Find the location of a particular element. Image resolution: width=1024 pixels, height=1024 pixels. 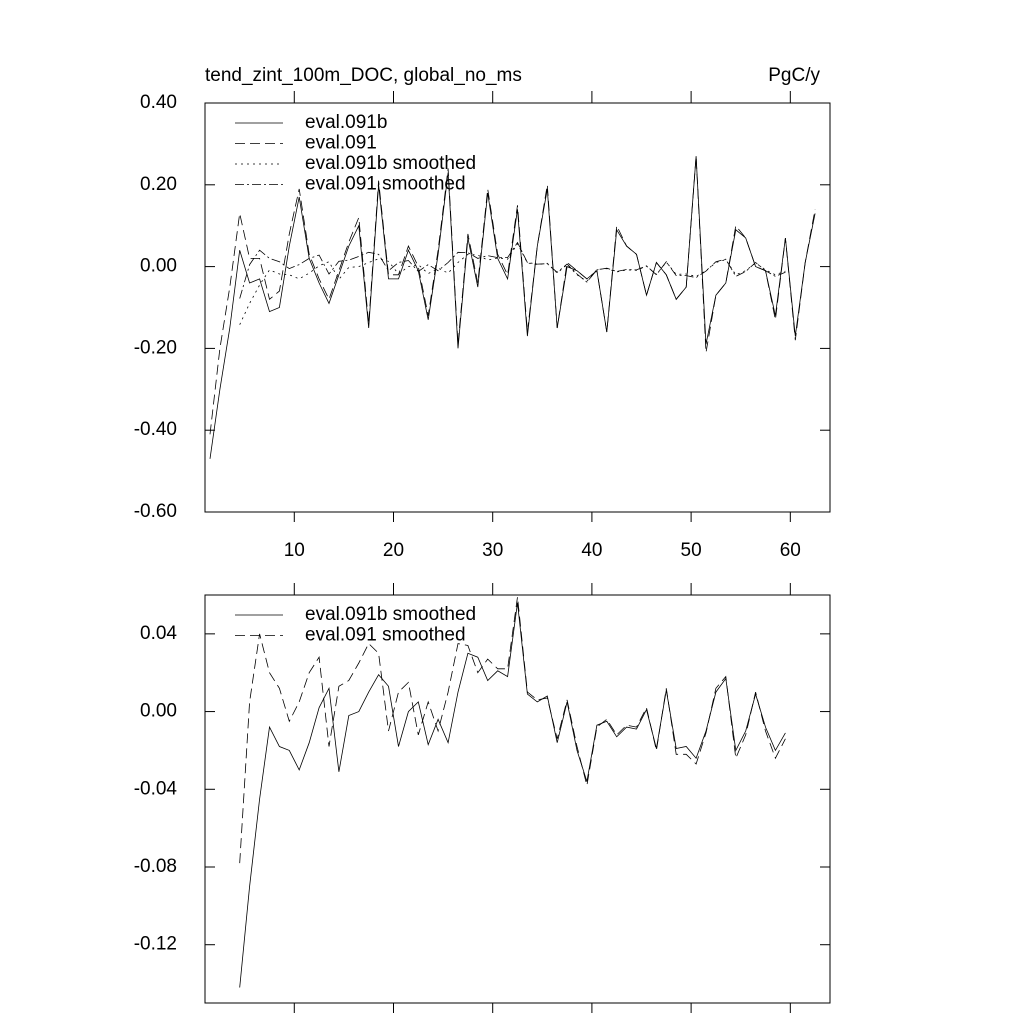

y-tick-label: 0.04 is located at coordinates (158, 633).